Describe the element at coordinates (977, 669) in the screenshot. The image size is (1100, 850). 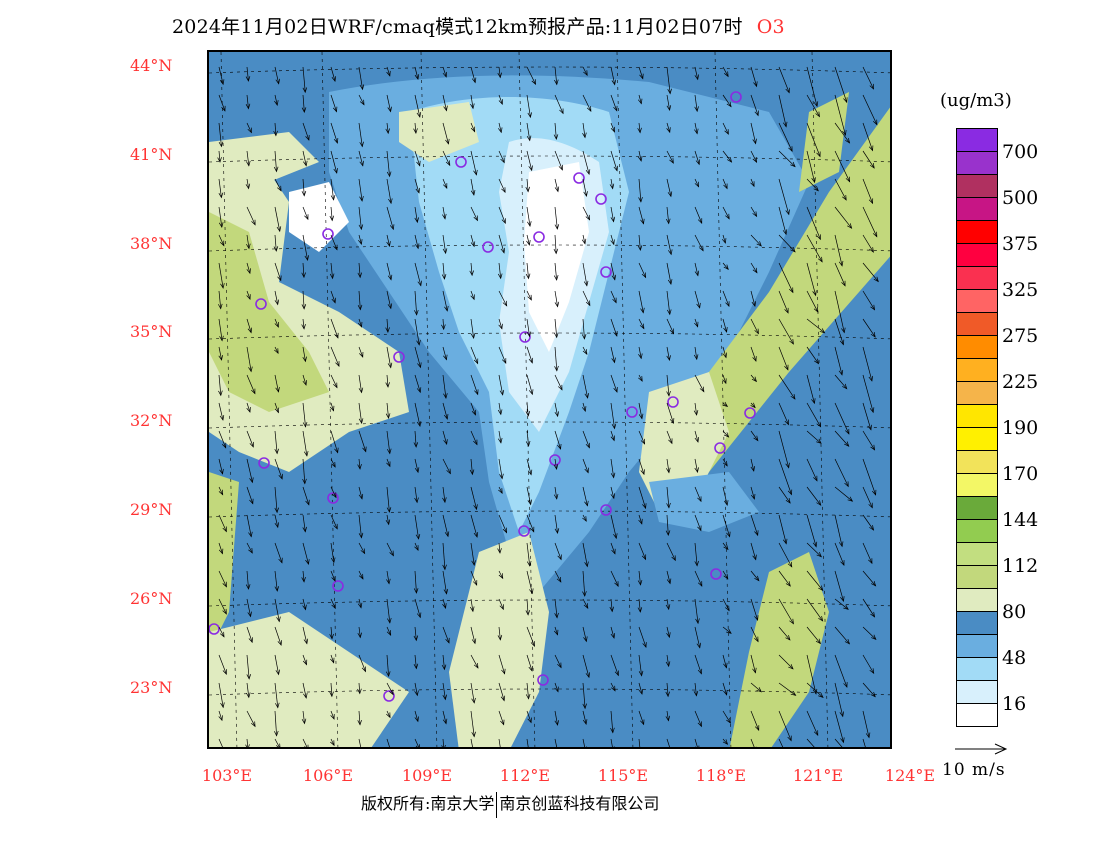
I see `color-bar-cell` at that location.